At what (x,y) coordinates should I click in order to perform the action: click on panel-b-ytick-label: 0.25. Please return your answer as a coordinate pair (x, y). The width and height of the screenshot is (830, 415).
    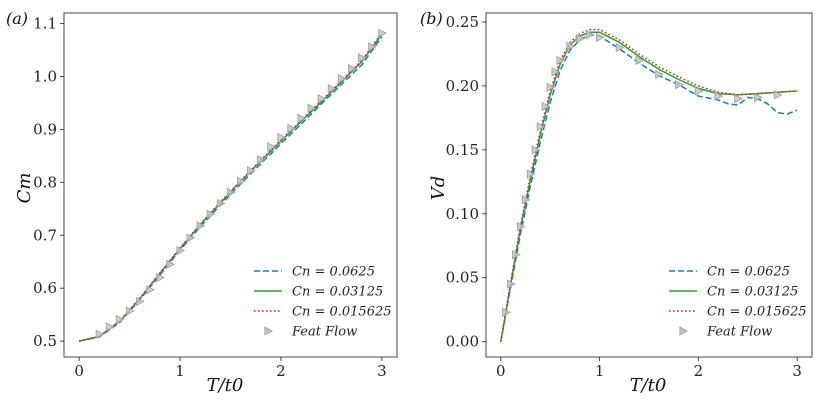
    Looking at the image, I should click on (462, 22).